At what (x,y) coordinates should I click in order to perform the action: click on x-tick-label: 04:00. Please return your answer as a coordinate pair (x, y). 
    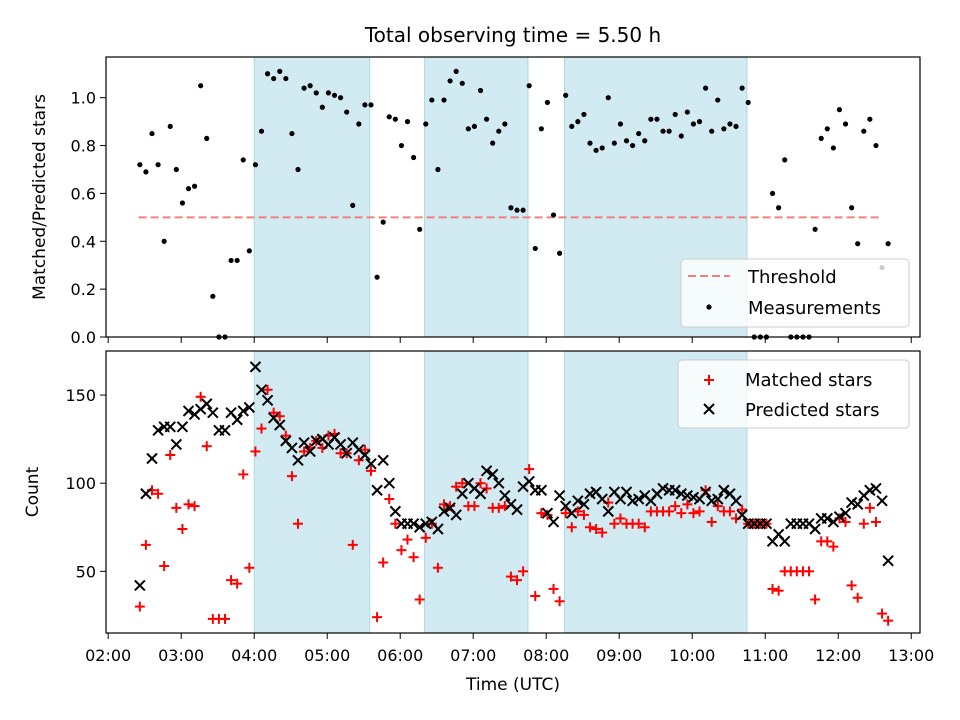
    Looking at the image, I should click on (254, 655).